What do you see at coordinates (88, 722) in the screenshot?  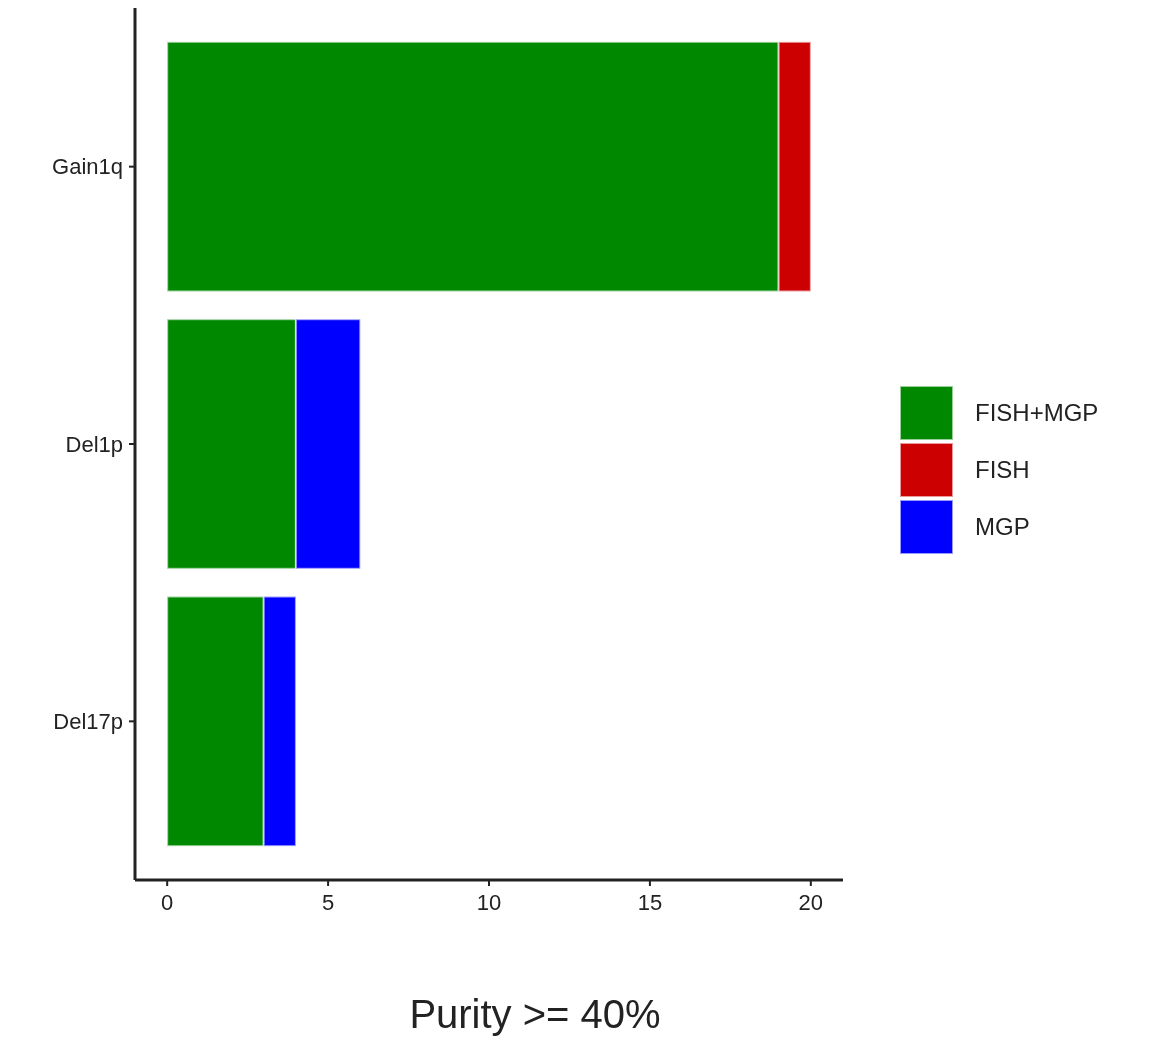 I see `y-tick-label: Del17p` at bounding box center [88, 722].